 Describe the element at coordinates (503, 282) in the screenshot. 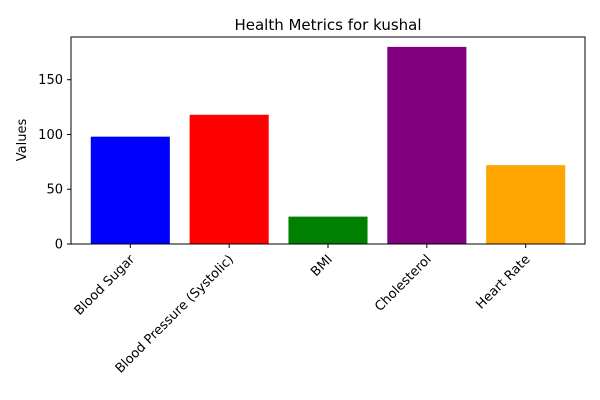

I see `x-tick-label-4: Heart Rate` at that location.